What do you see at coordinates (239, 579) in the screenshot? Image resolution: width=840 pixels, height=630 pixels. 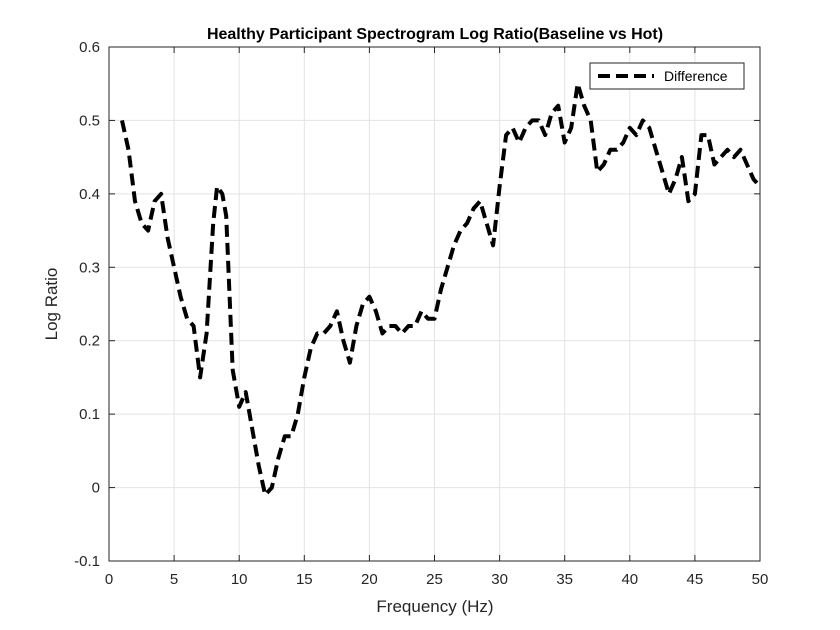 I see `x-tick-label: 10` at bounding box center [239, 579].